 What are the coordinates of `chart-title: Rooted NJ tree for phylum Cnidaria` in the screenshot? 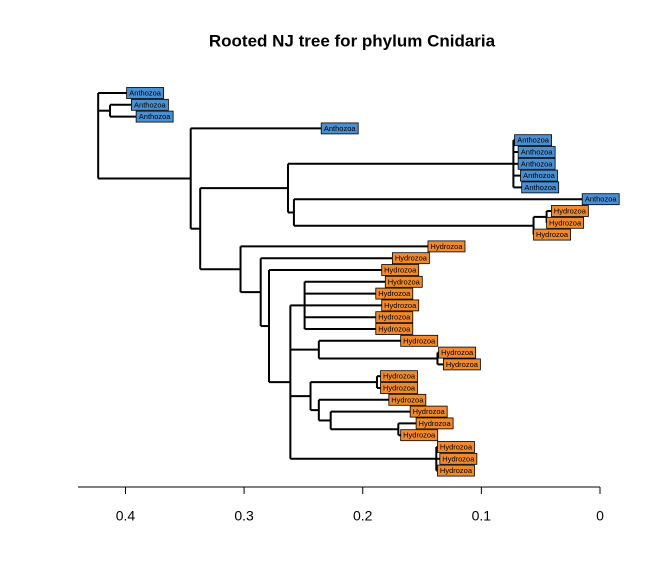 It's located at (352, 40).